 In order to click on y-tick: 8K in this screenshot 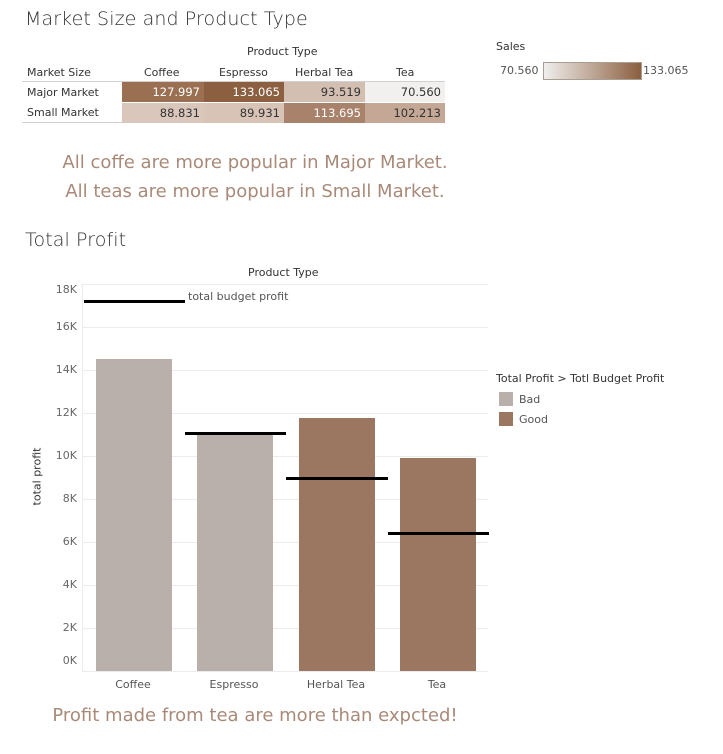, I will do `click(69, 498)`.